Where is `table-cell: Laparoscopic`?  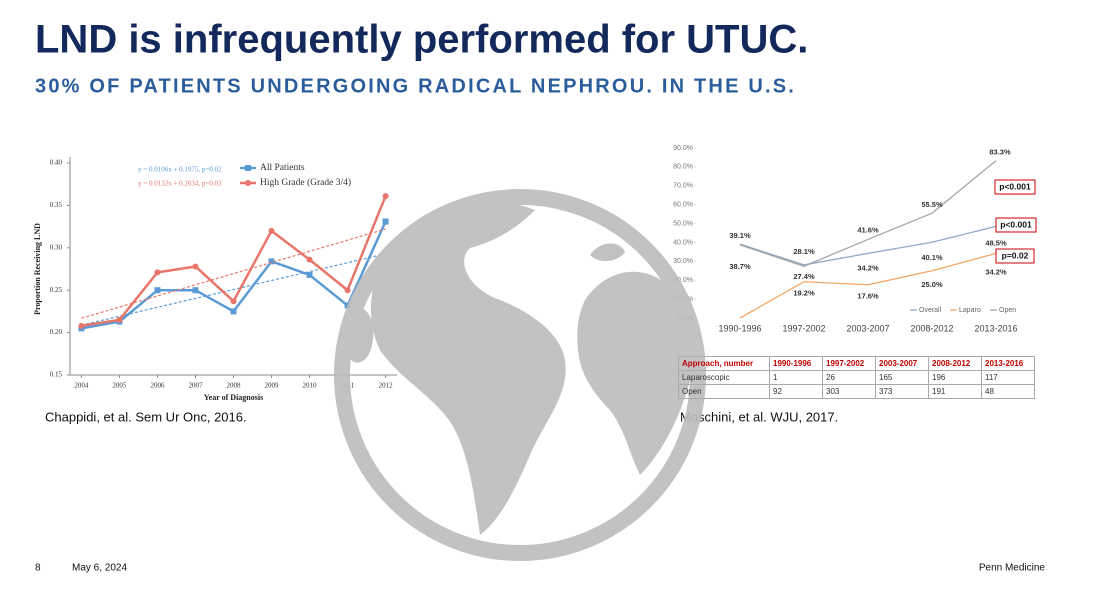
table-cell: Laparoscopic is located at coordinates (724, 377).